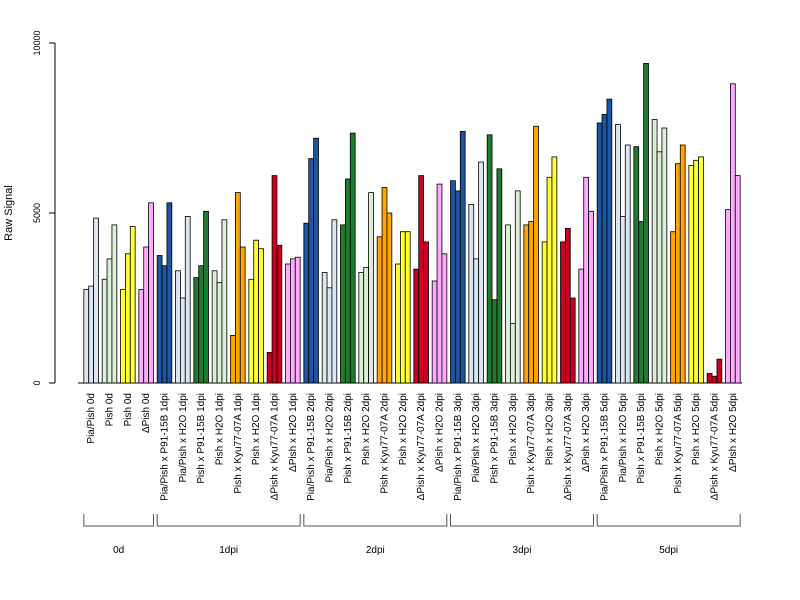 The width and height of the screenshot is (800, 600). Describe the element at coordinates (37, 213) in the screenshot. I see `y-tick-label: 5000` at that location.